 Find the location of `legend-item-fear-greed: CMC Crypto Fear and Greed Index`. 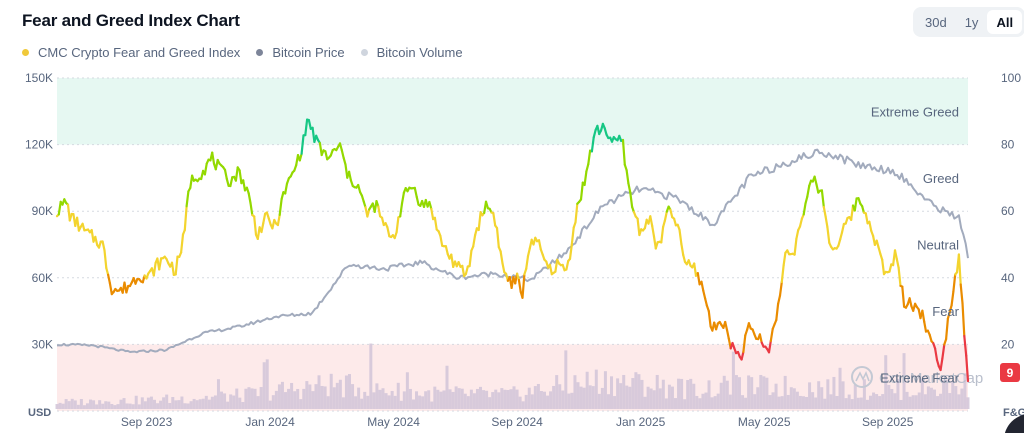

legend-item-fear-greed: CMC Crypto Fear and Greed Index is located at coordinates (131, 52).